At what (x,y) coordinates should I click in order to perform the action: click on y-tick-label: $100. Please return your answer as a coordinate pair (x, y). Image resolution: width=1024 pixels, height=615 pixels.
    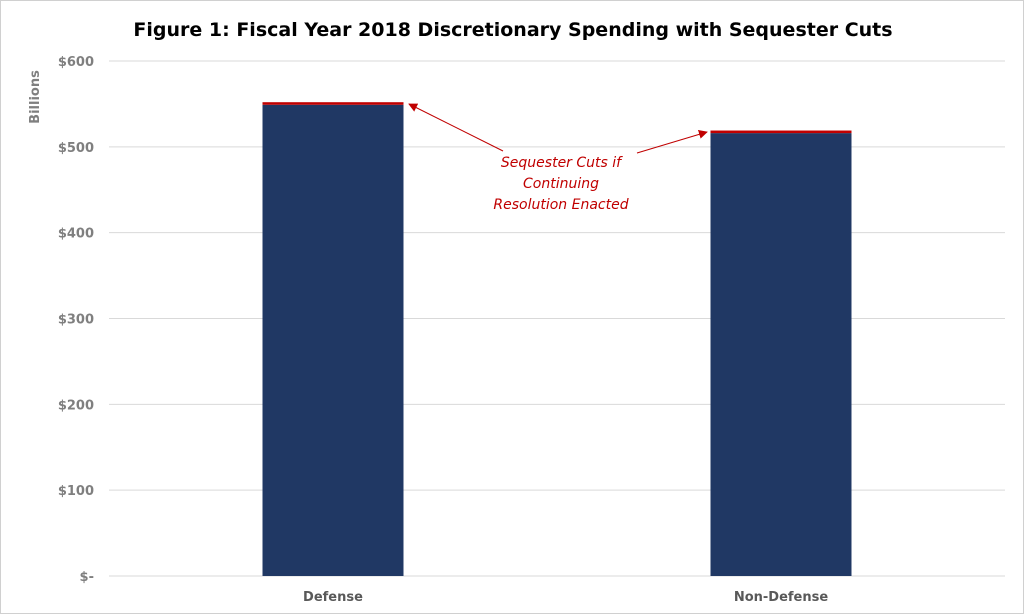
    Looking at the image, I should click on (76, 491).